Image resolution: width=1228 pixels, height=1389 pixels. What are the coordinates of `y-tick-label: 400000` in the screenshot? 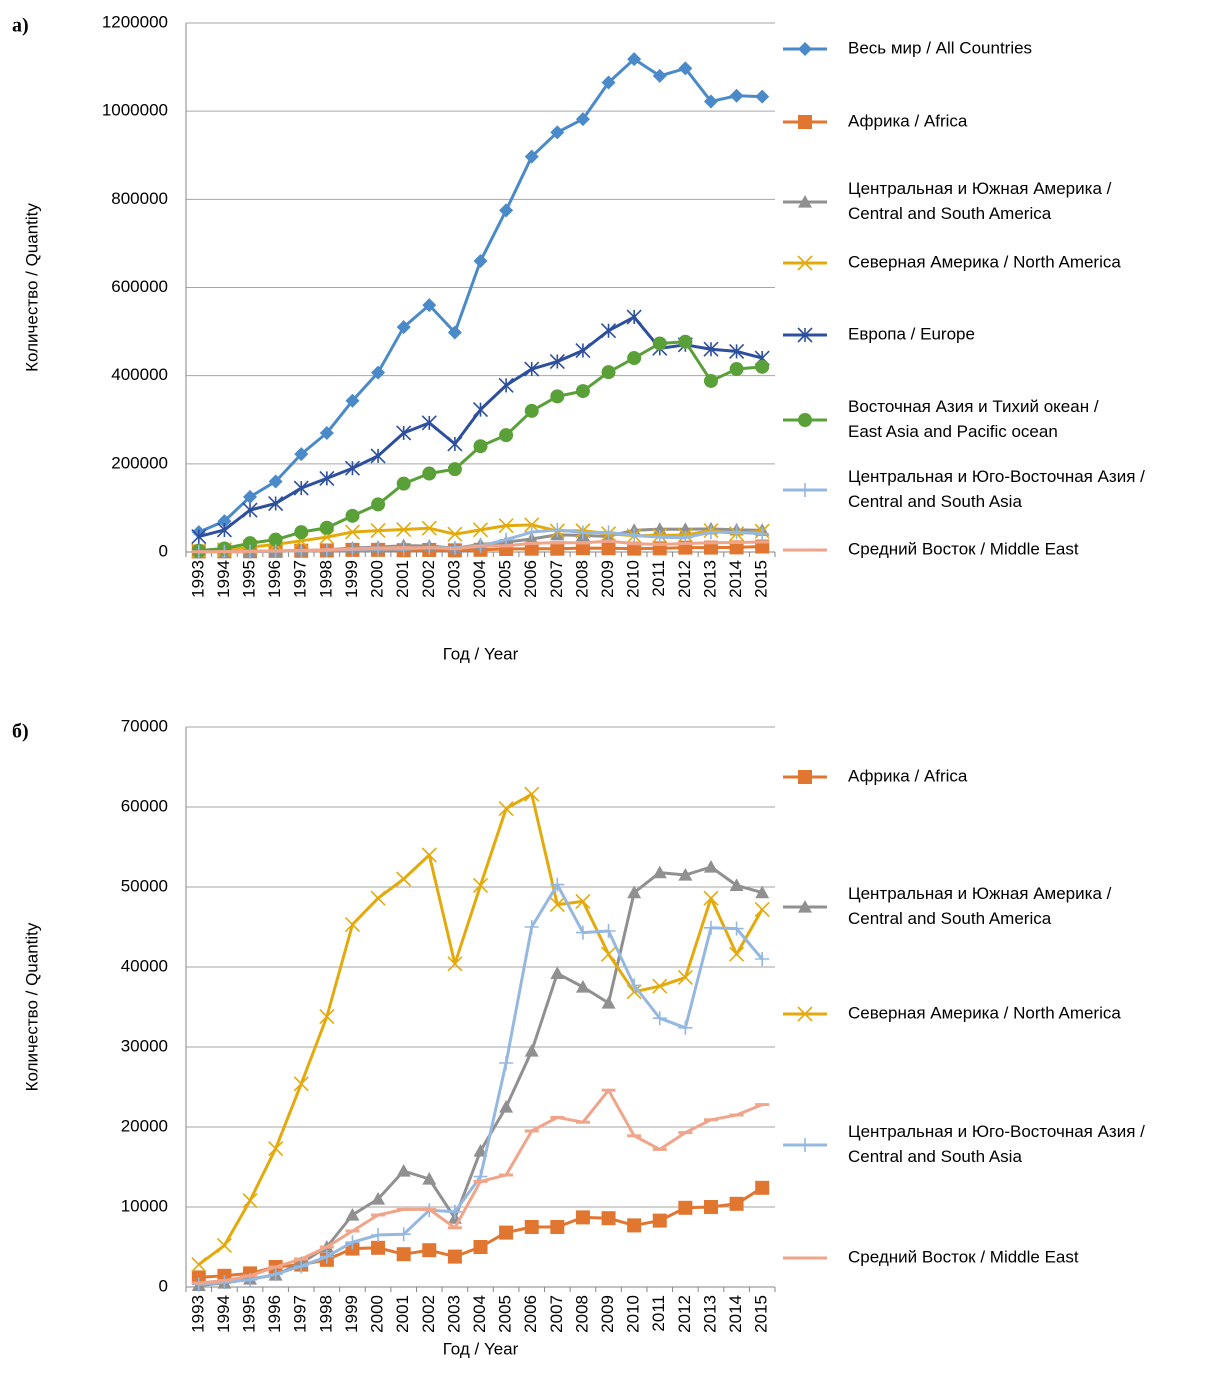 It's located at (139, 374).